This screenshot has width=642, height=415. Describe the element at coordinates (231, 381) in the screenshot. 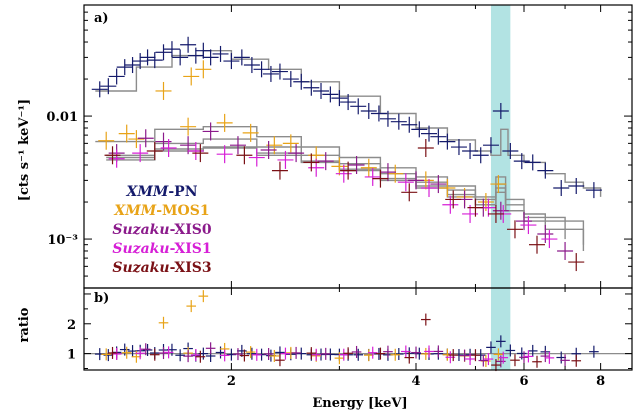

I see `x-tick-label-2: 2` at that location.